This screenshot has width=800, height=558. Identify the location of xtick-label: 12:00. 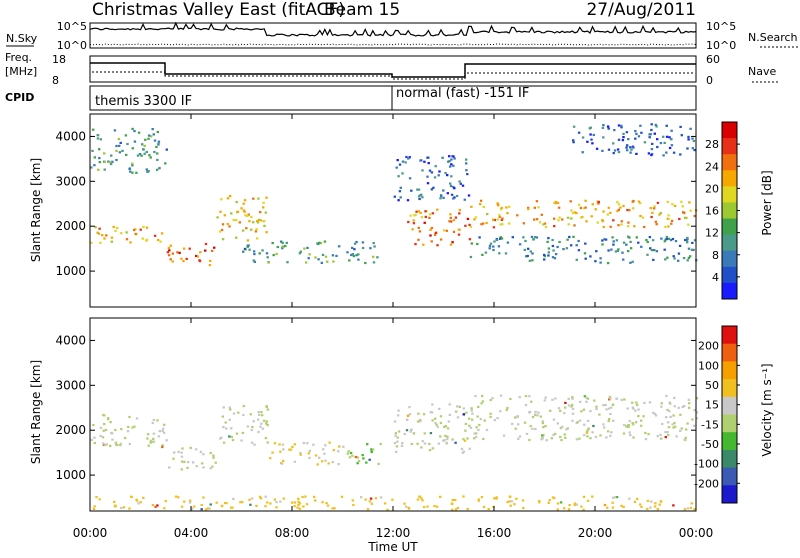
(393, 533).